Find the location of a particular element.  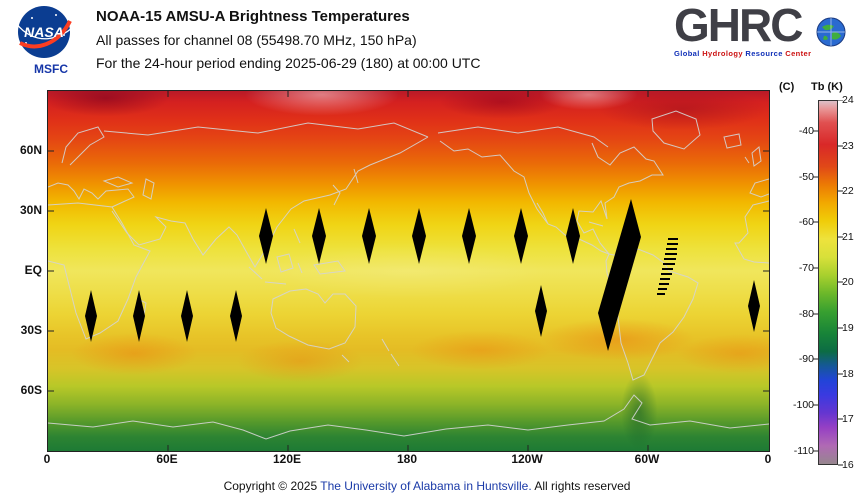

ghrc-logo-text: GHRC is located at coordinates (760, 25).